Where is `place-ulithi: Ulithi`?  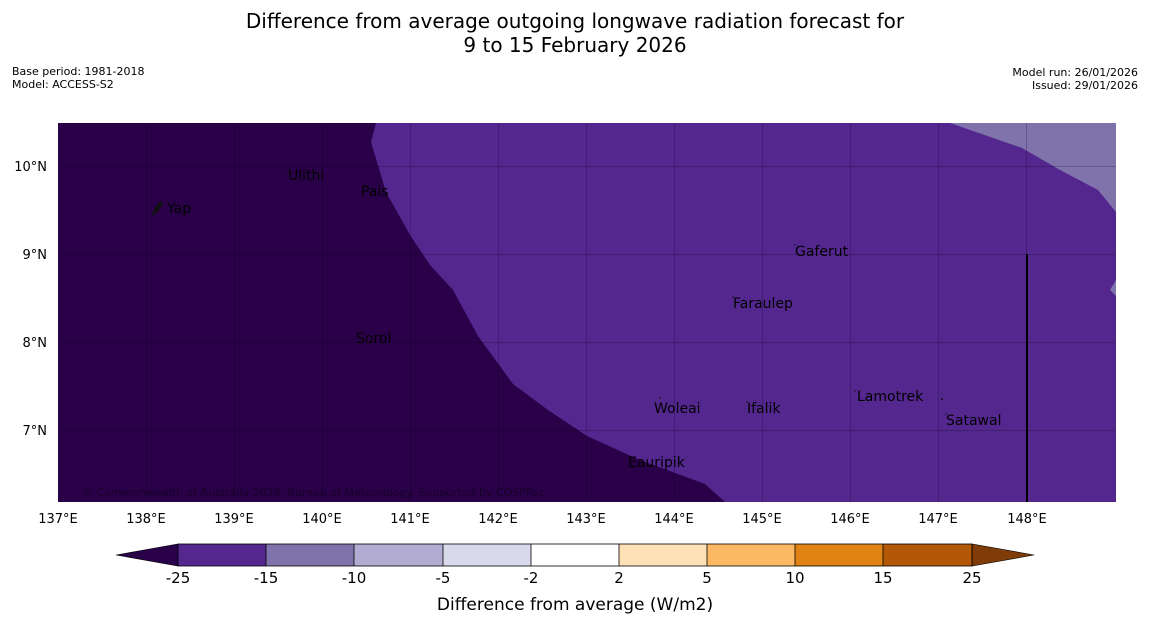
place-ulithi: Ulithi is located at coordinates (306, 176).